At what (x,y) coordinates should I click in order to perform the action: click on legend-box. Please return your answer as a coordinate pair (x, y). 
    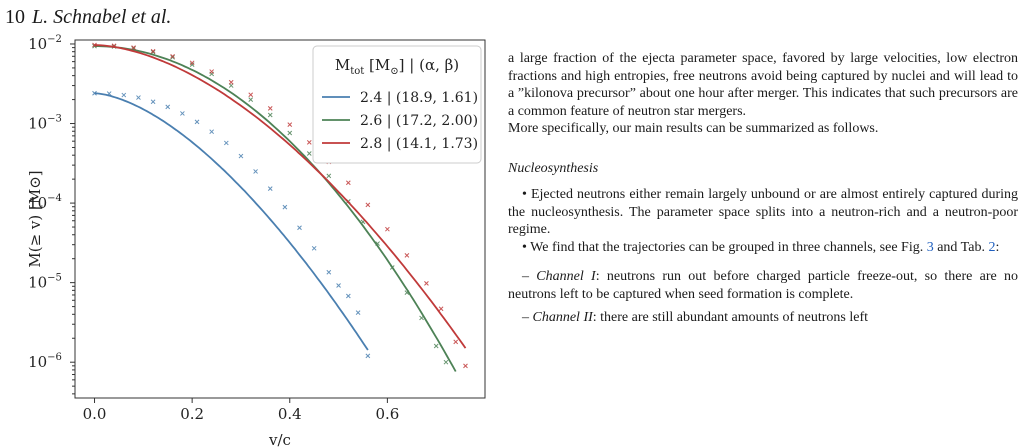
    Looking at the image, I should click on (397, 104).